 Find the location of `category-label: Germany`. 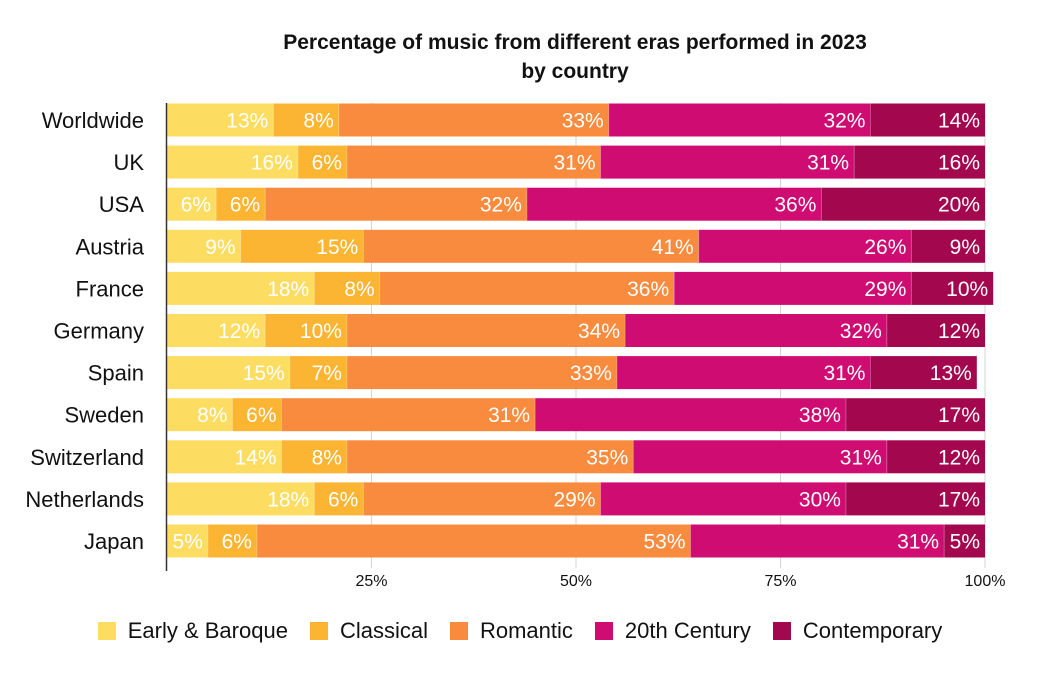

category-label: Germany is located at coordinates (99, 331).